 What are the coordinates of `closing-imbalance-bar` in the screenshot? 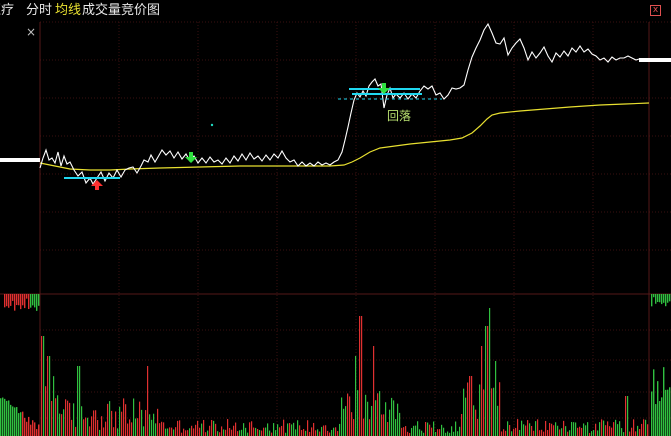 It's located at (662, 299).